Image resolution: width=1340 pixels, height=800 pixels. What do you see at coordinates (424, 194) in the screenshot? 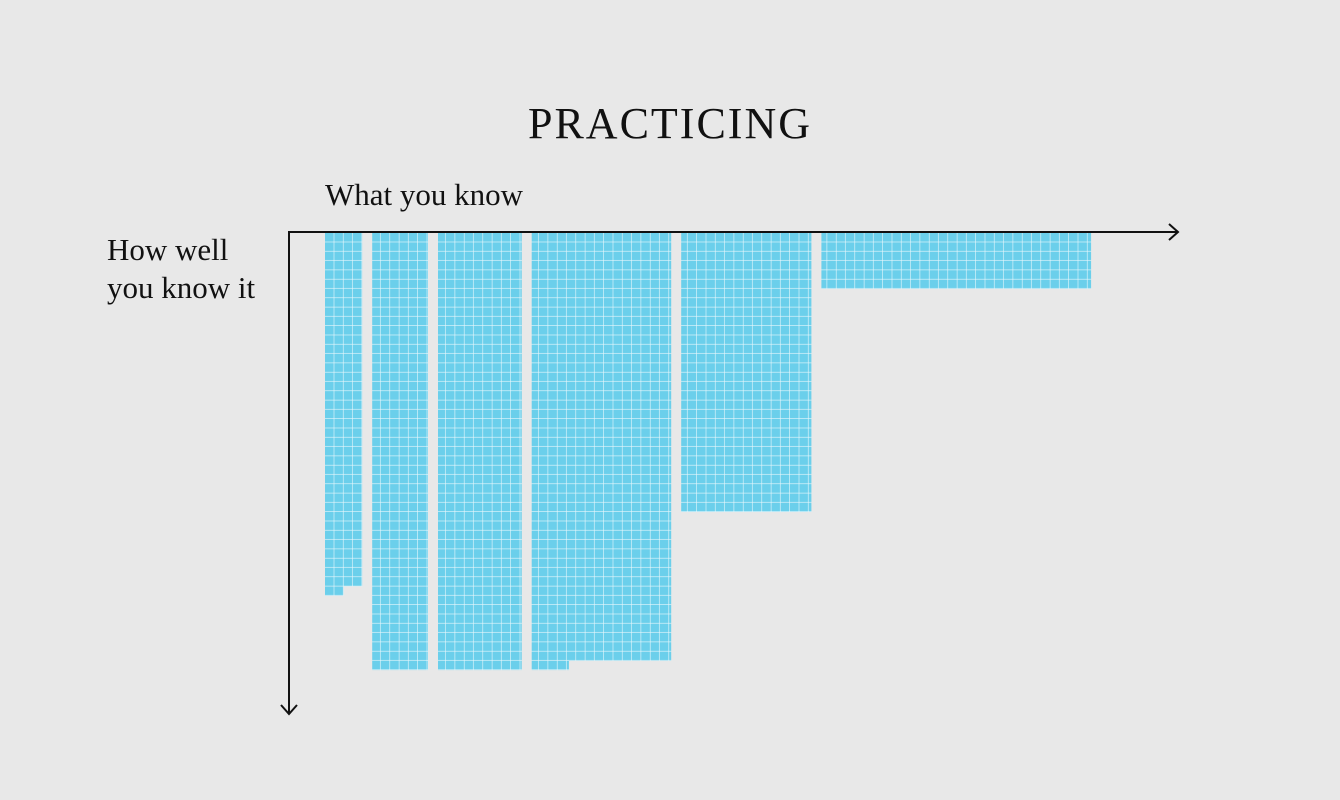
I see `x-axis-label: What you know` at bounding box center [424, 194].